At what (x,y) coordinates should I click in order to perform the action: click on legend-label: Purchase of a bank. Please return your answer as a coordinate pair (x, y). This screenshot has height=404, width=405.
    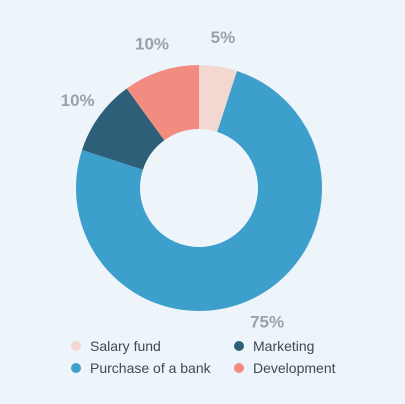
    Looking at the image, I should click on (151, 368).